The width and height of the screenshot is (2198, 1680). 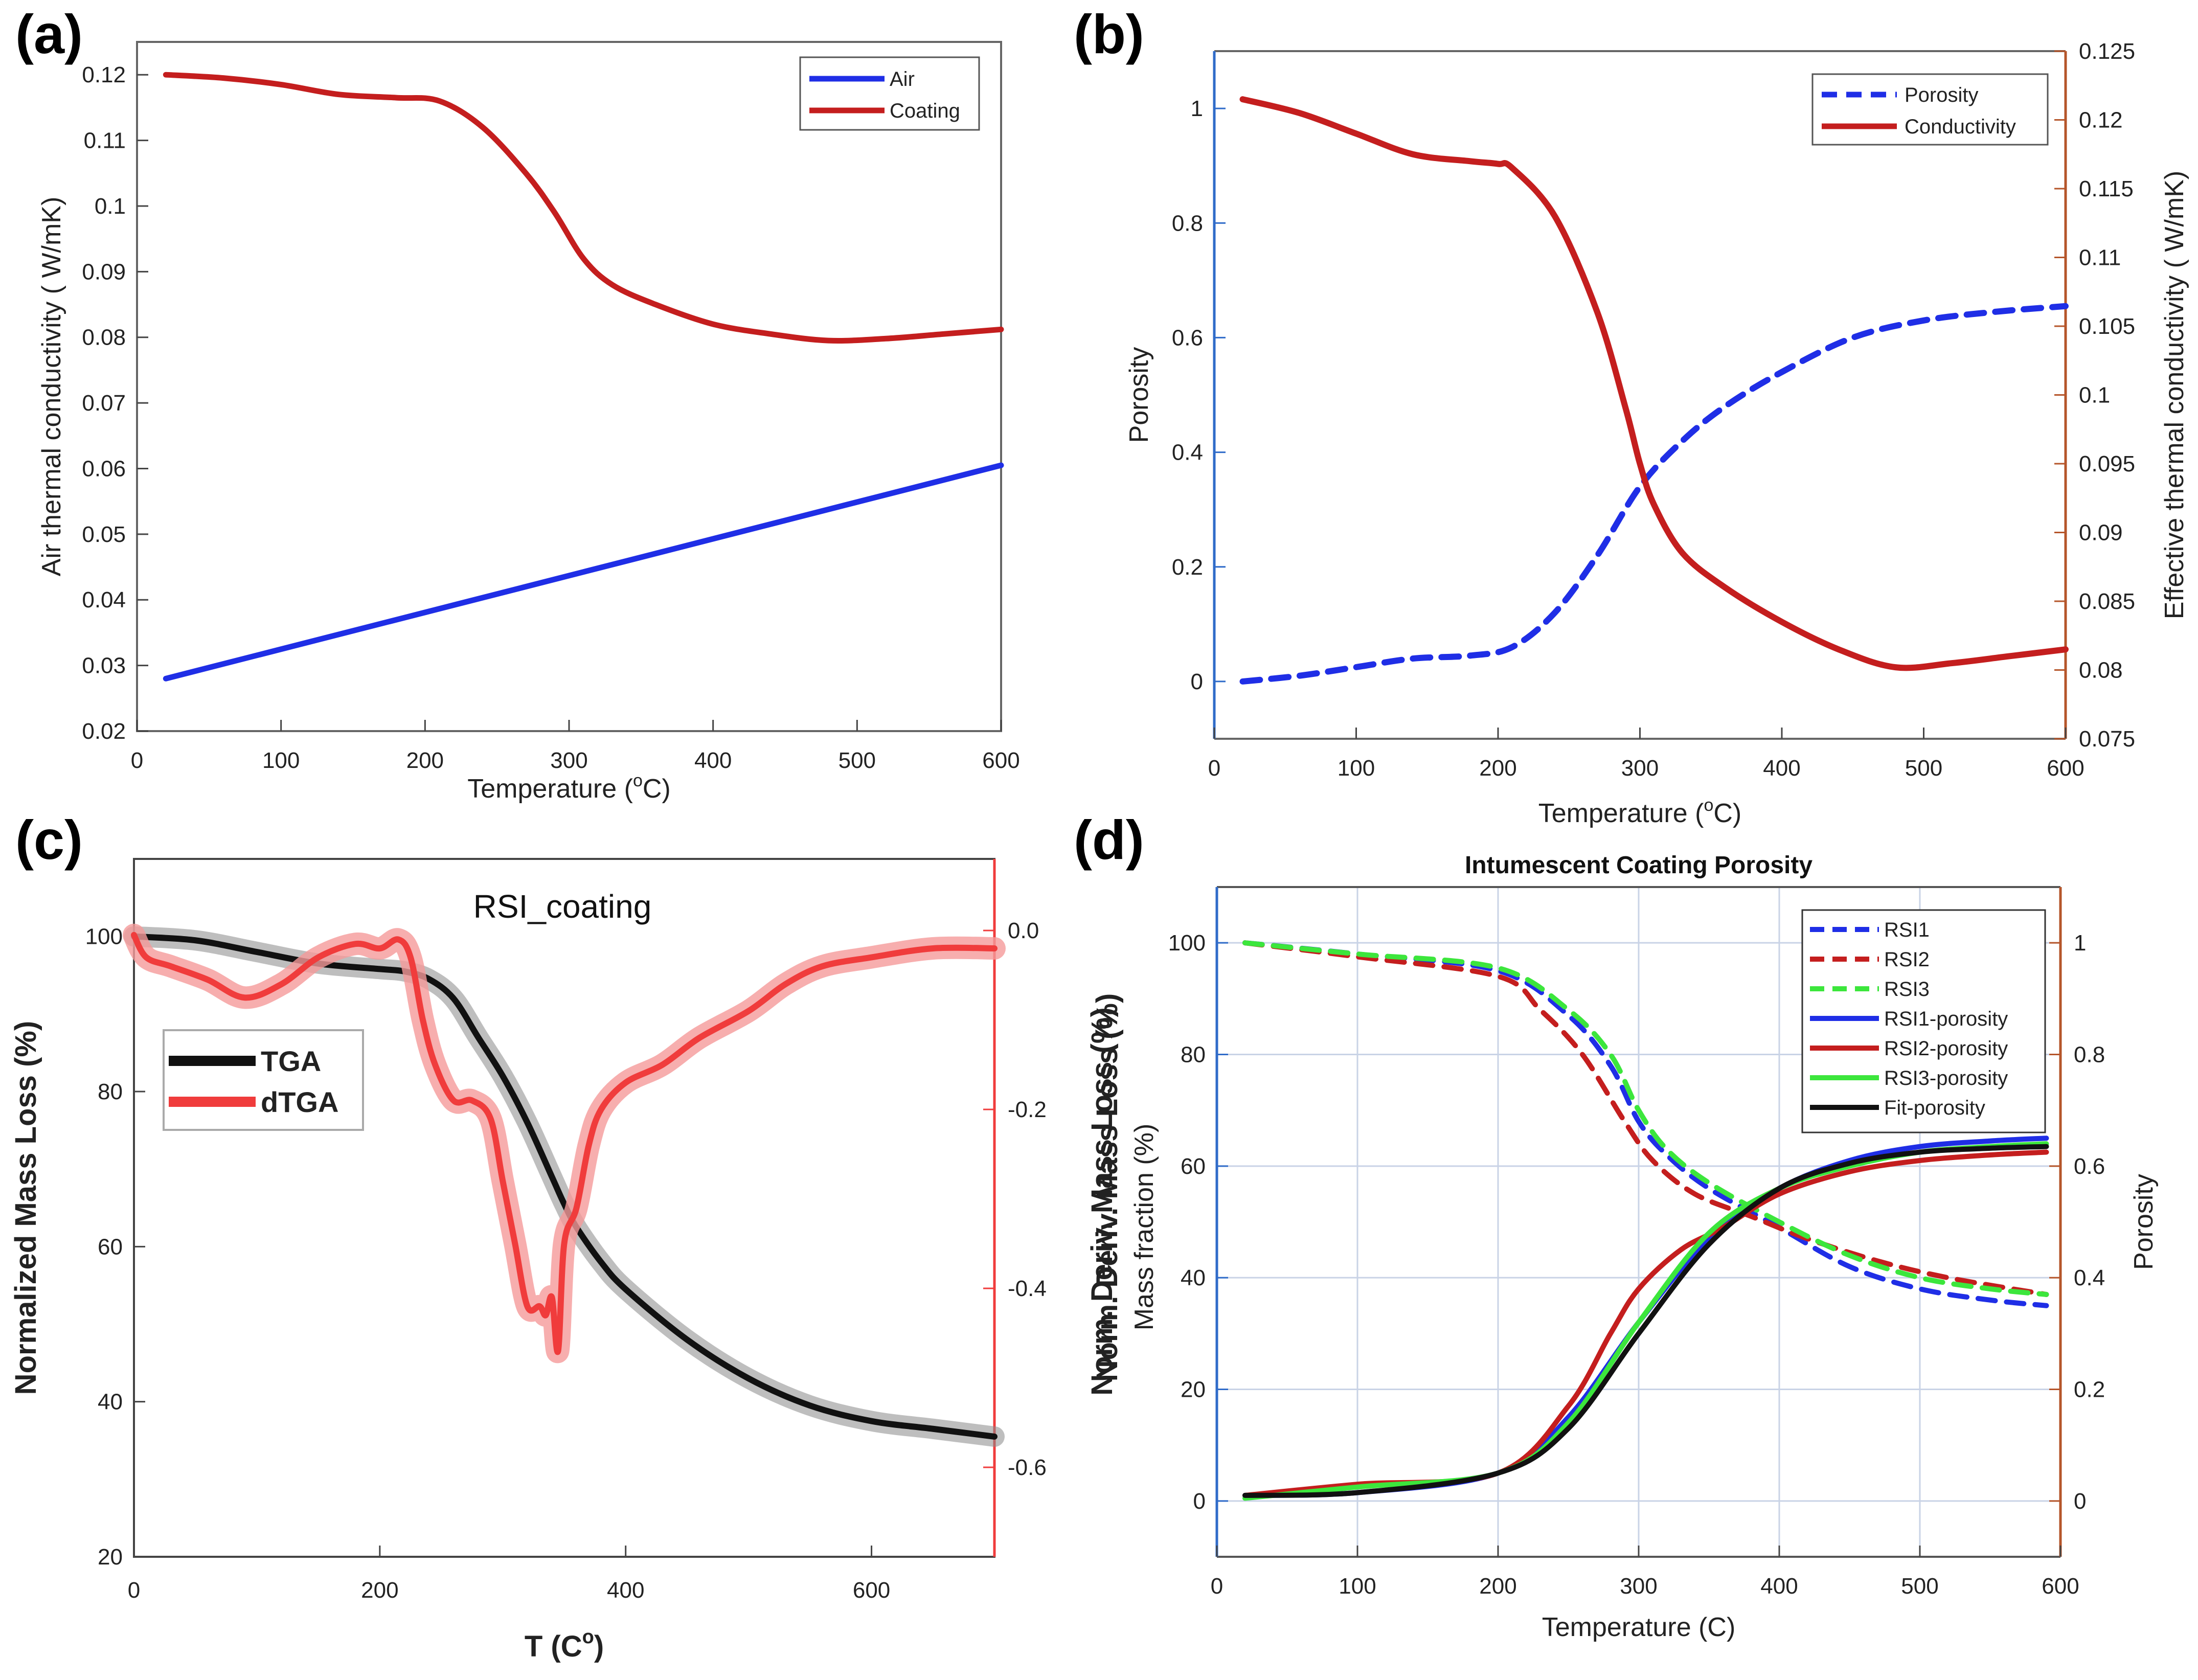 I want to click on y-tick-label: 0.1, so click(x=110, y=206).